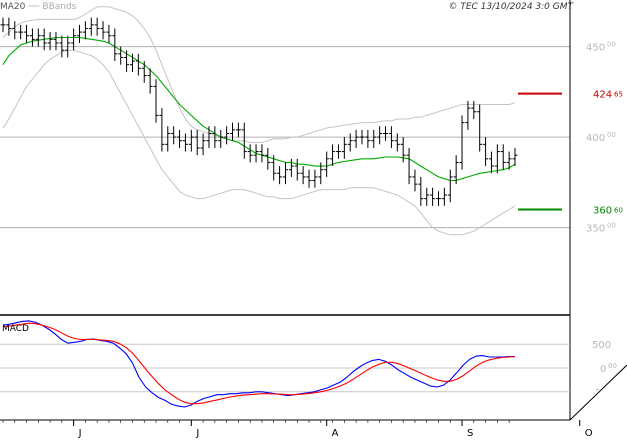 This screenshot has width=627, height=444. Describe the element at coordinates (595, 138) in the screenshot. I see `price-tick-label: 400` at that location.